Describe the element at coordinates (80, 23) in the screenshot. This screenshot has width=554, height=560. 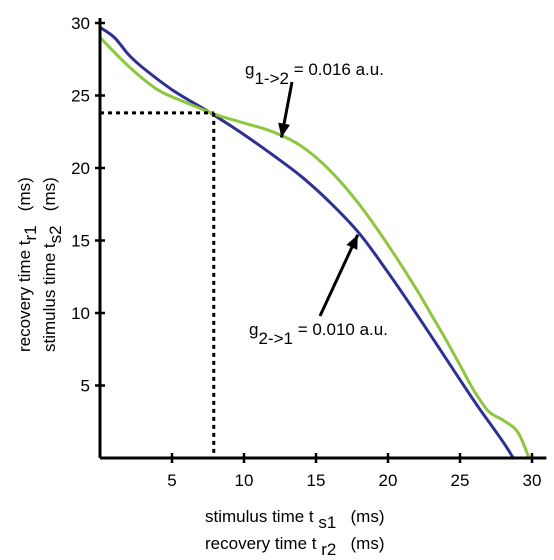
I see `y-tick-label-30: 30` at that location.